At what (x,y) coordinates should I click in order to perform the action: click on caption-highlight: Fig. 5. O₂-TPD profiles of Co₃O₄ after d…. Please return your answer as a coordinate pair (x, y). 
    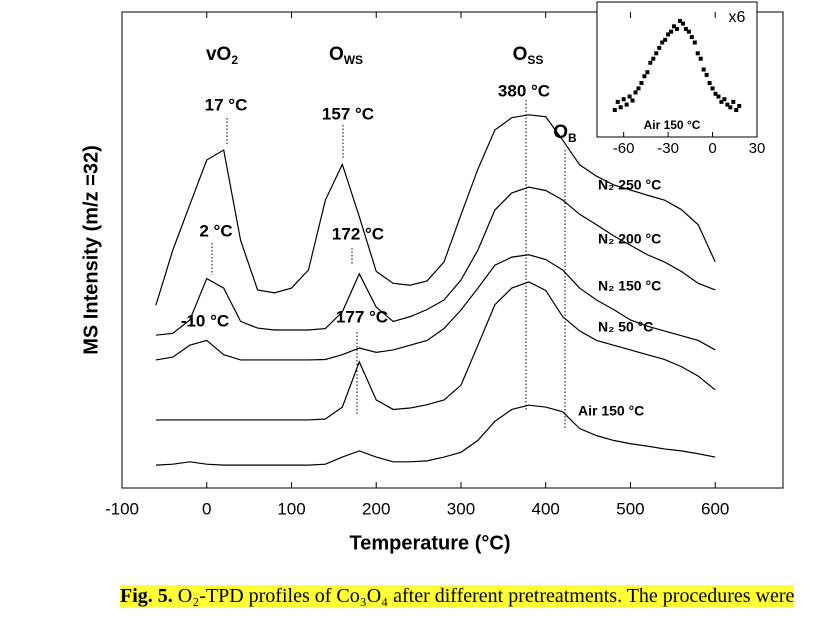
    Looking at the image, I should click on (457, 596).